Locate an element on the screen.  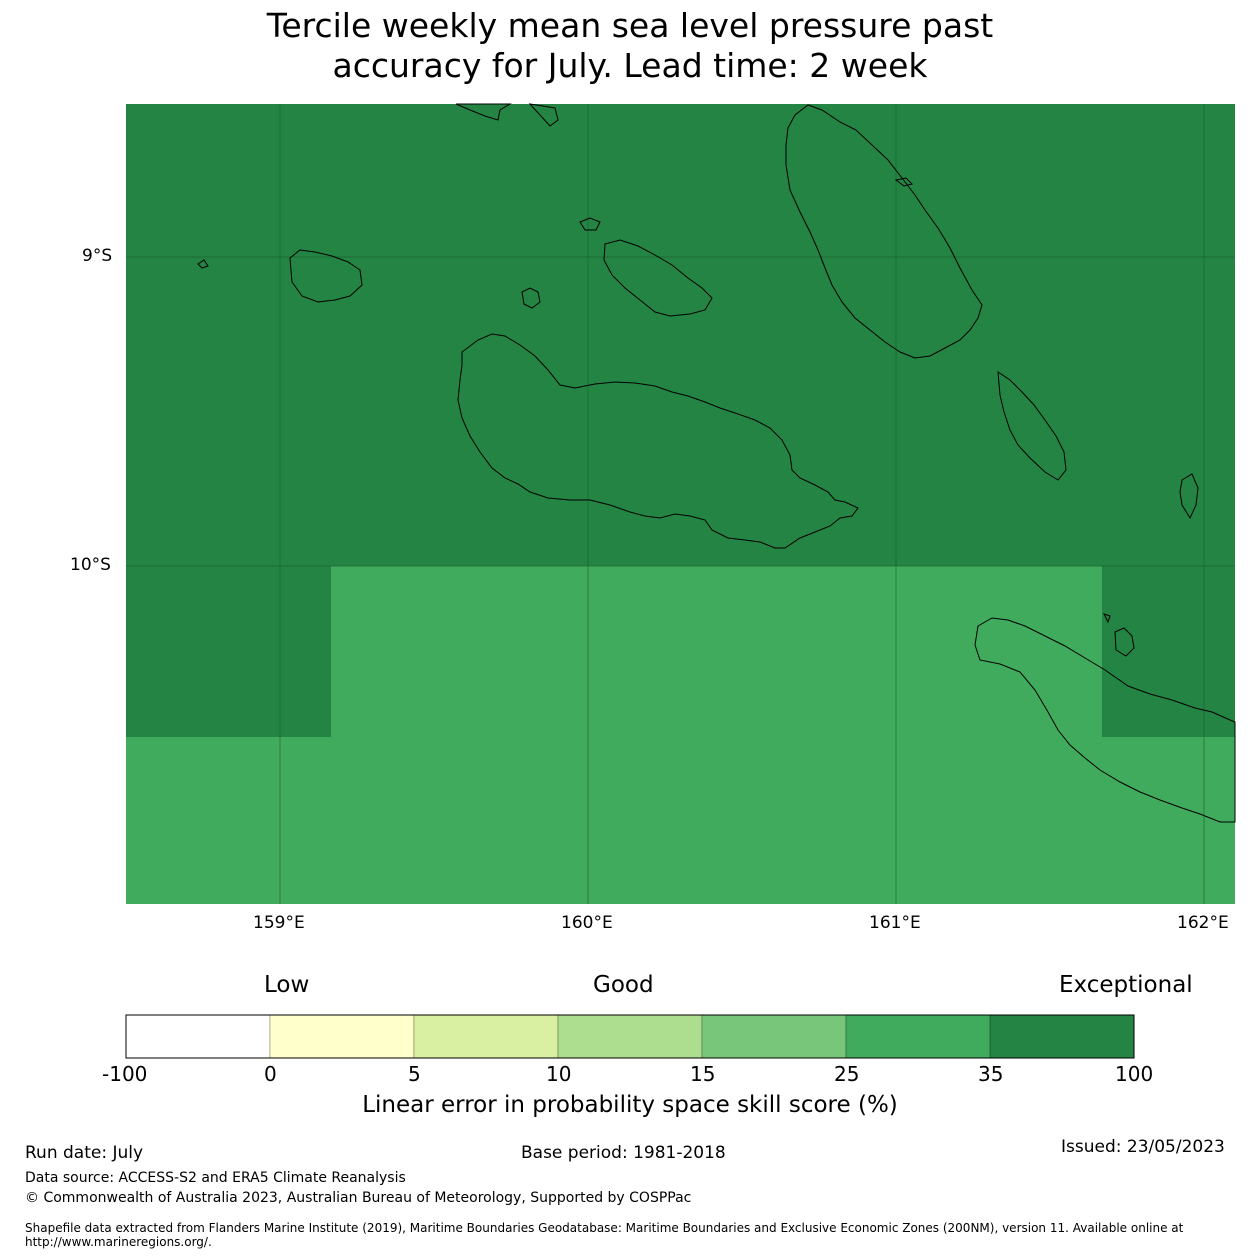
title-line-2: accuracy for July. Lead time: 2 week is located at coordinates (630, 65).